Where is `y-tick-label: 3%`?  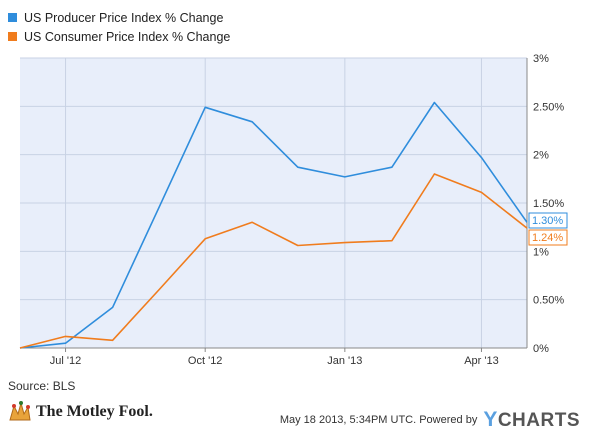 y-tick-label: 3% is located at coordinates (541, 59).